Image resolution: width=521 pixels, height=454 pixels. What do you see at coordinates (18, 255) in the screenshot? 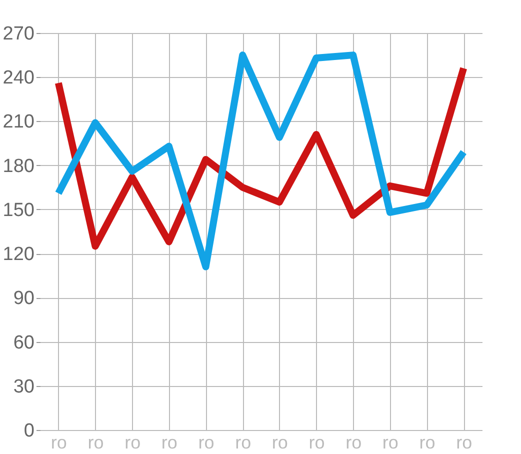
I see `y-tick-label: 120` at bounding box center [18, 255].